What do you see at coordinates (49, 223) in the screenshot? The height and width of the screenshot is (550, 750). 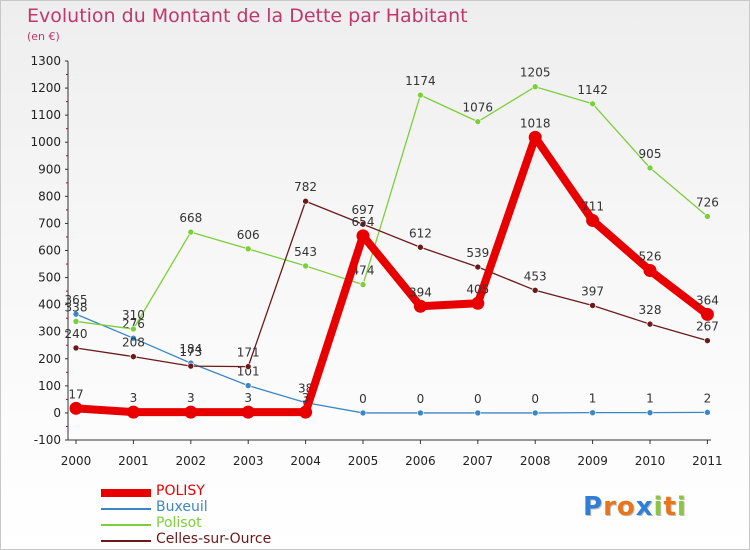 I see `y-tick-label: 700` at bounding box center [49, 223].